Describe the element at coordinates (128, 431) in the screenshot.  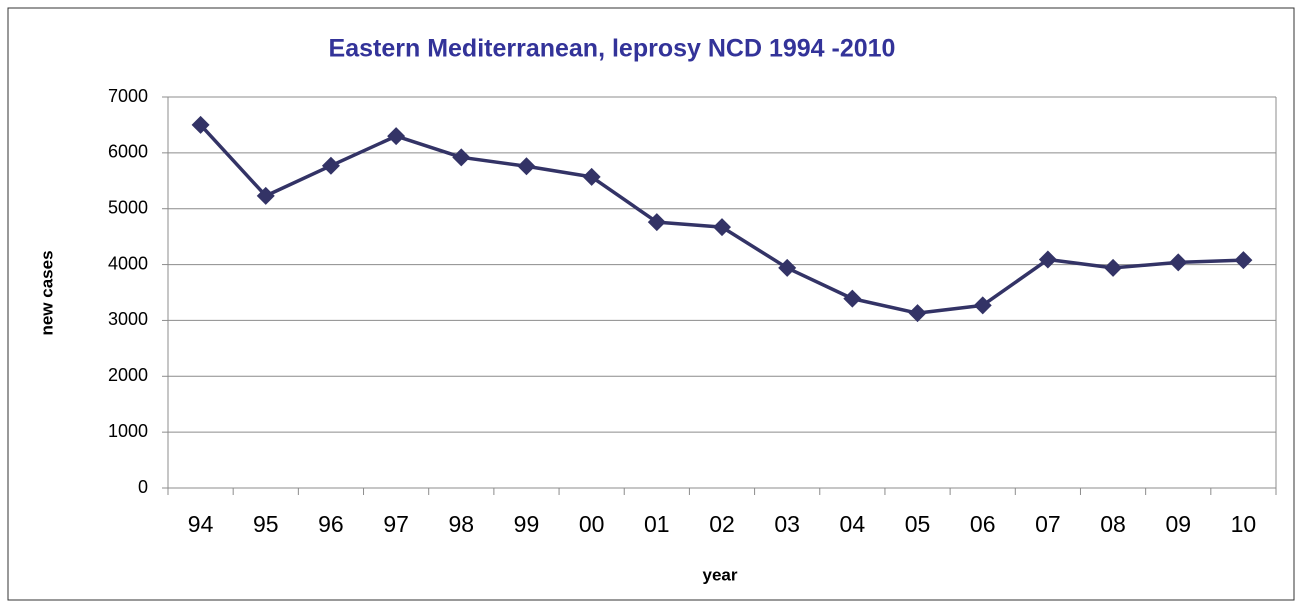
I see `y-tick-label: 1000` at that location.